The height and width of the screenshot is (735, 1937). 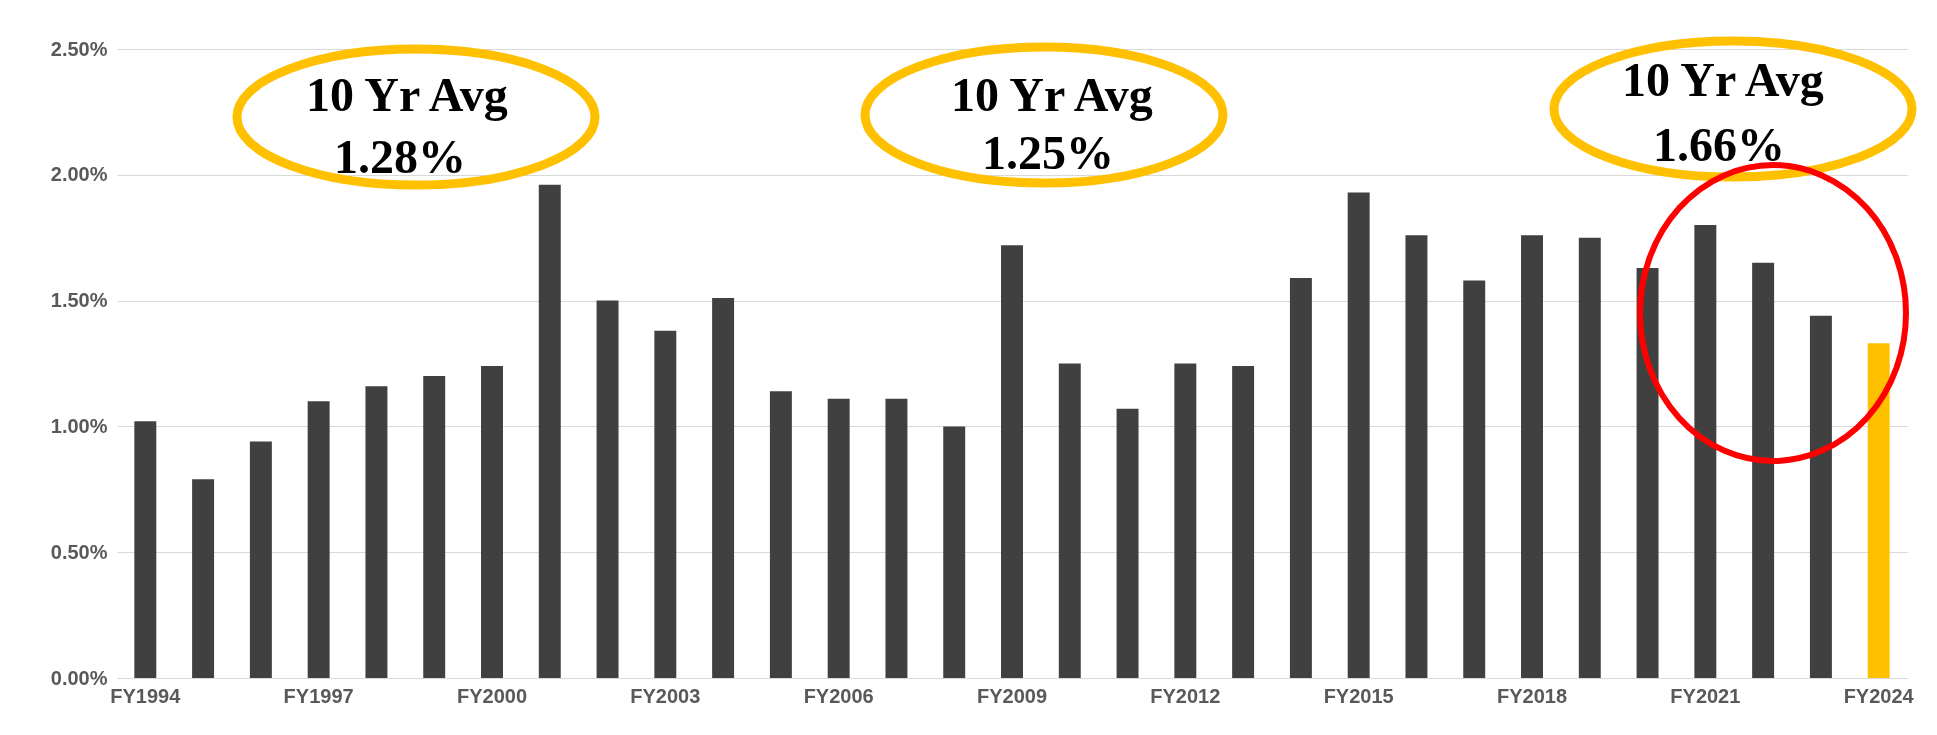 I want to click on x-tick-label: FY2021, so click(x=1705, y=695).